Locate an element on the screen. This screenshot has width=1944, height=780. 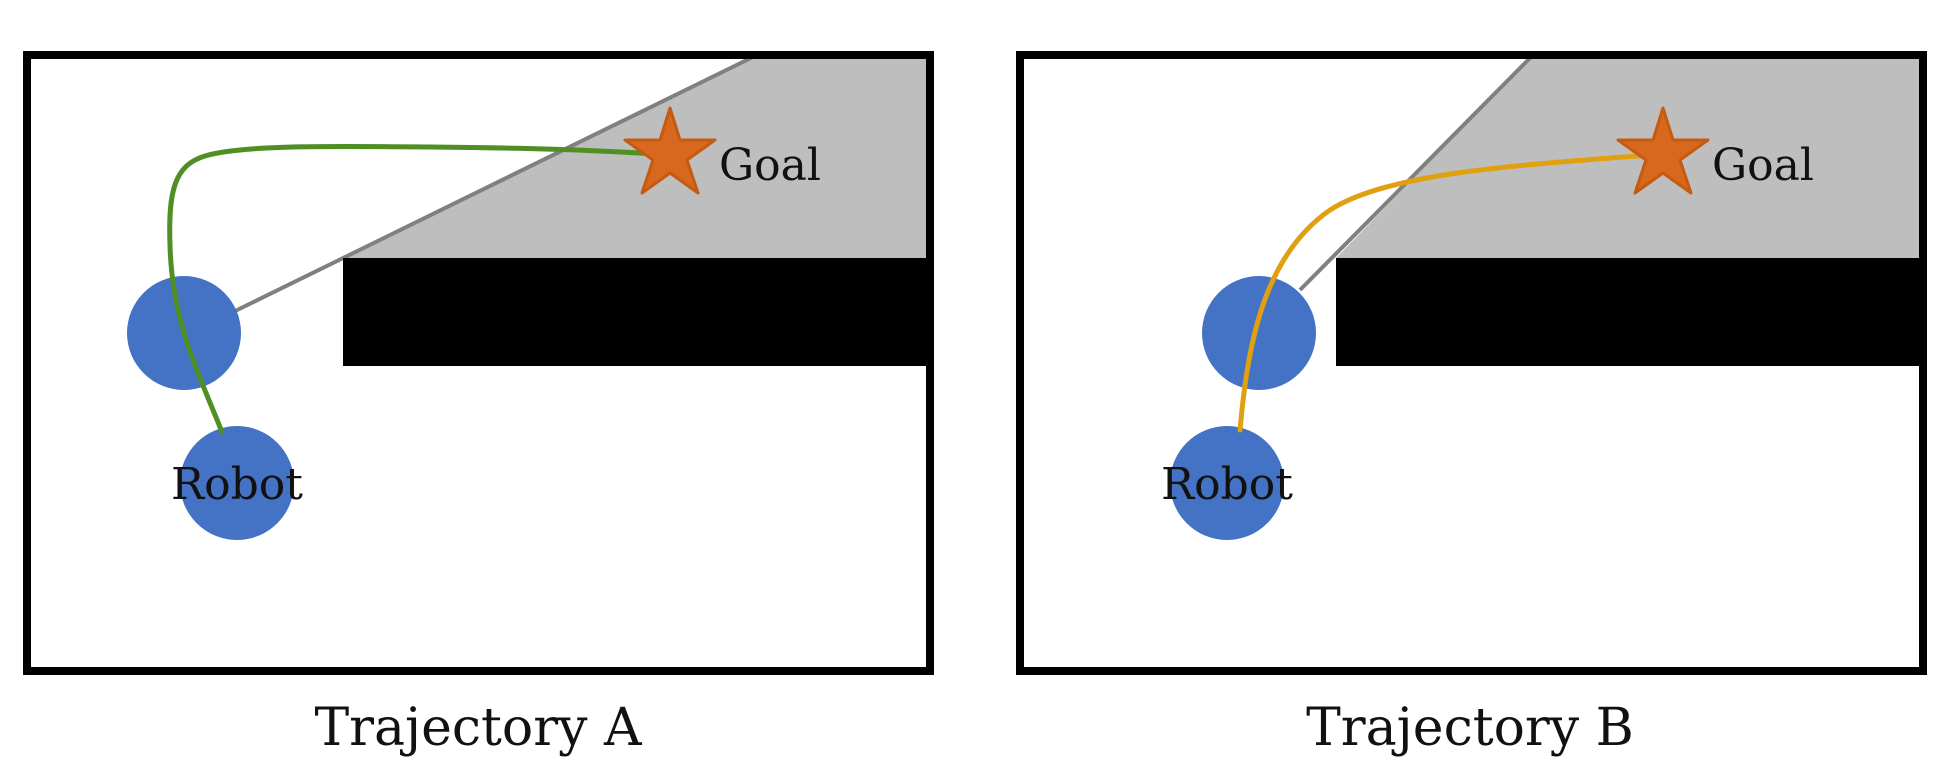
panel-b-sight-line is located at coordinates (1416, 172).